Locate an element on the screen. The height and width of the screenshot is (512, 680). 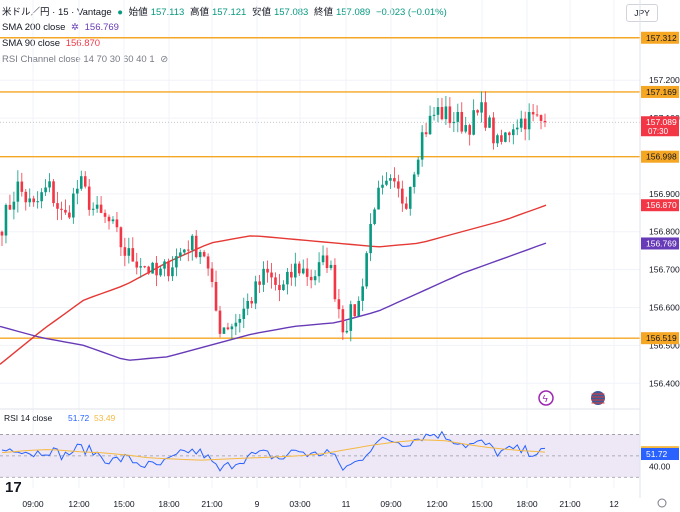
rsi-line is located at coordinates (273, 451).